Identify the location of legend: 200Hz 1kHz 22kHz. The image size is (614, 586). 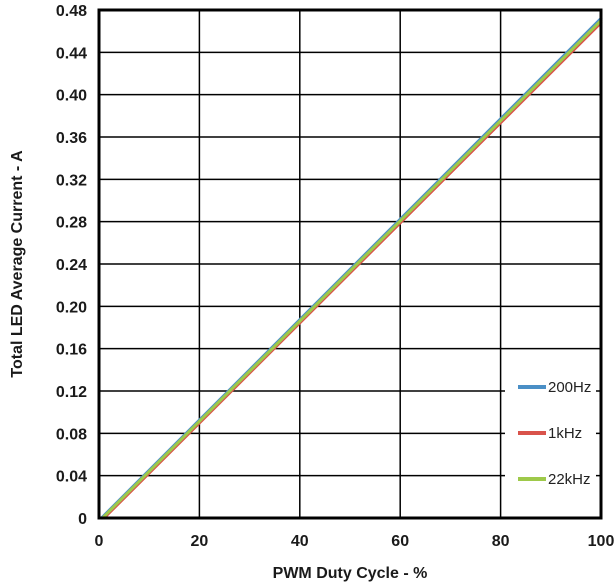
(550, 437).